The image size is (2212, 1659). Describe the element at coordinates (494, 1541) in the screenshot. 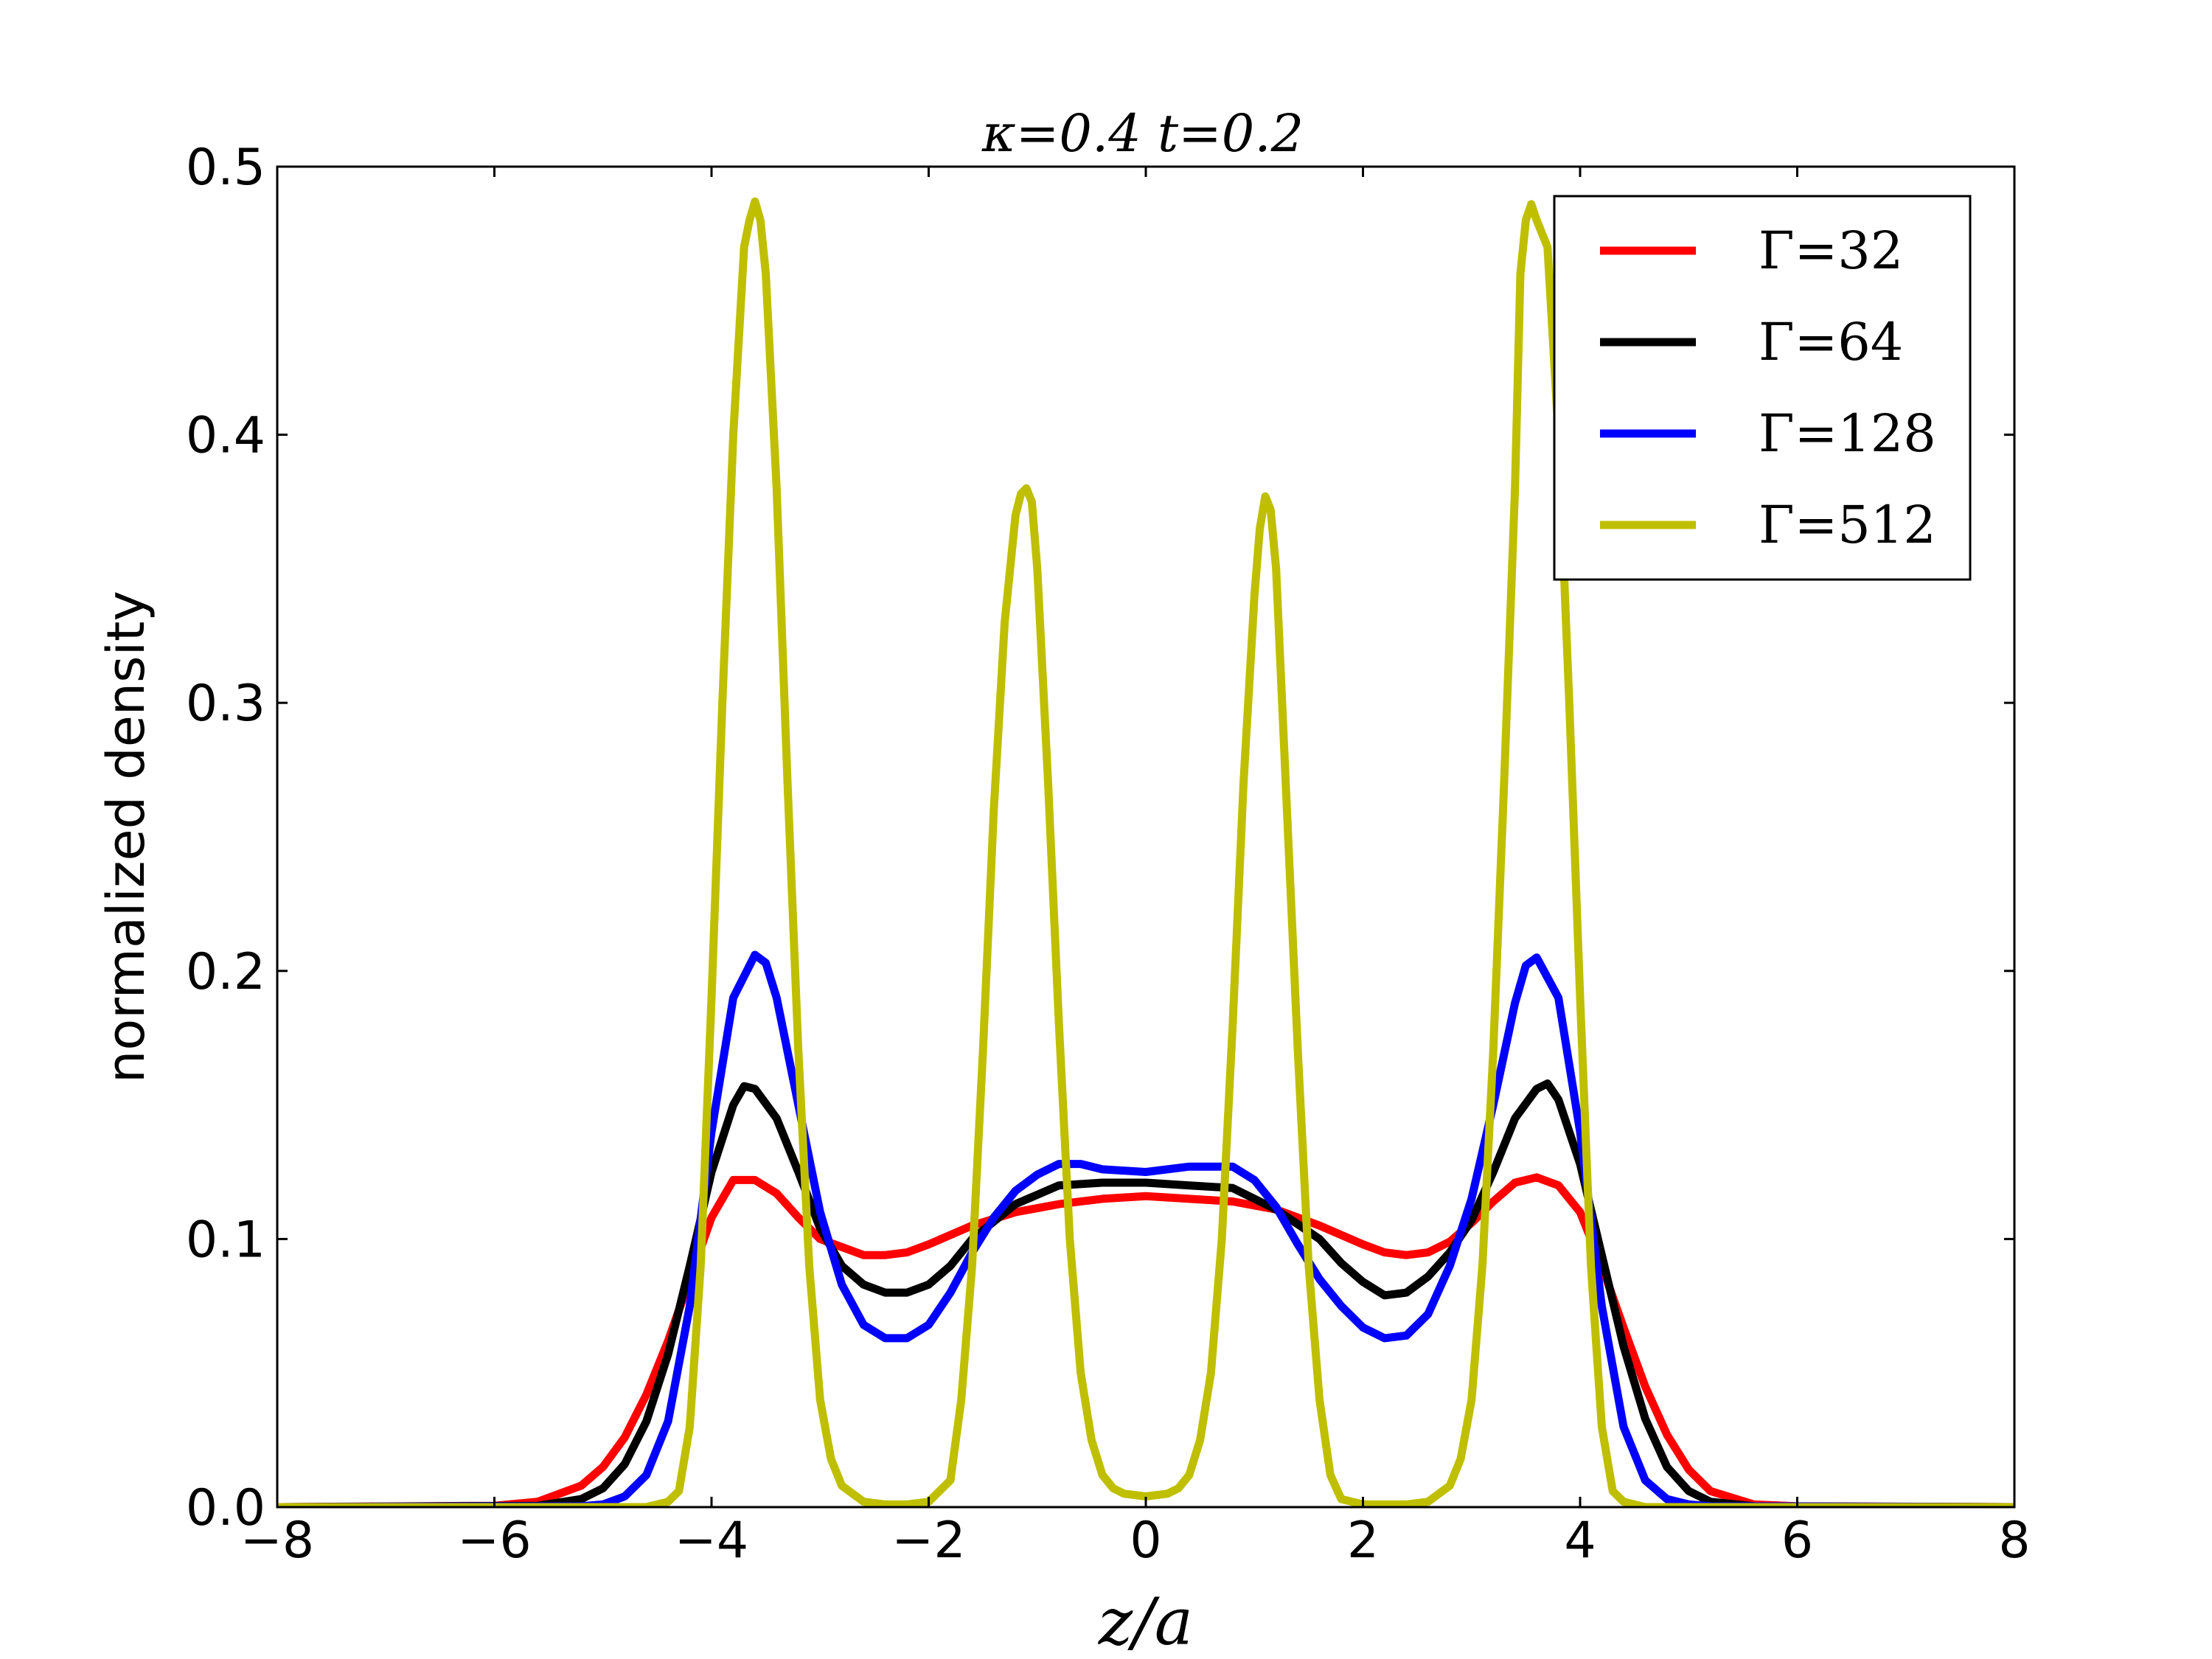

I see `x-tick-label: −6` at that location.